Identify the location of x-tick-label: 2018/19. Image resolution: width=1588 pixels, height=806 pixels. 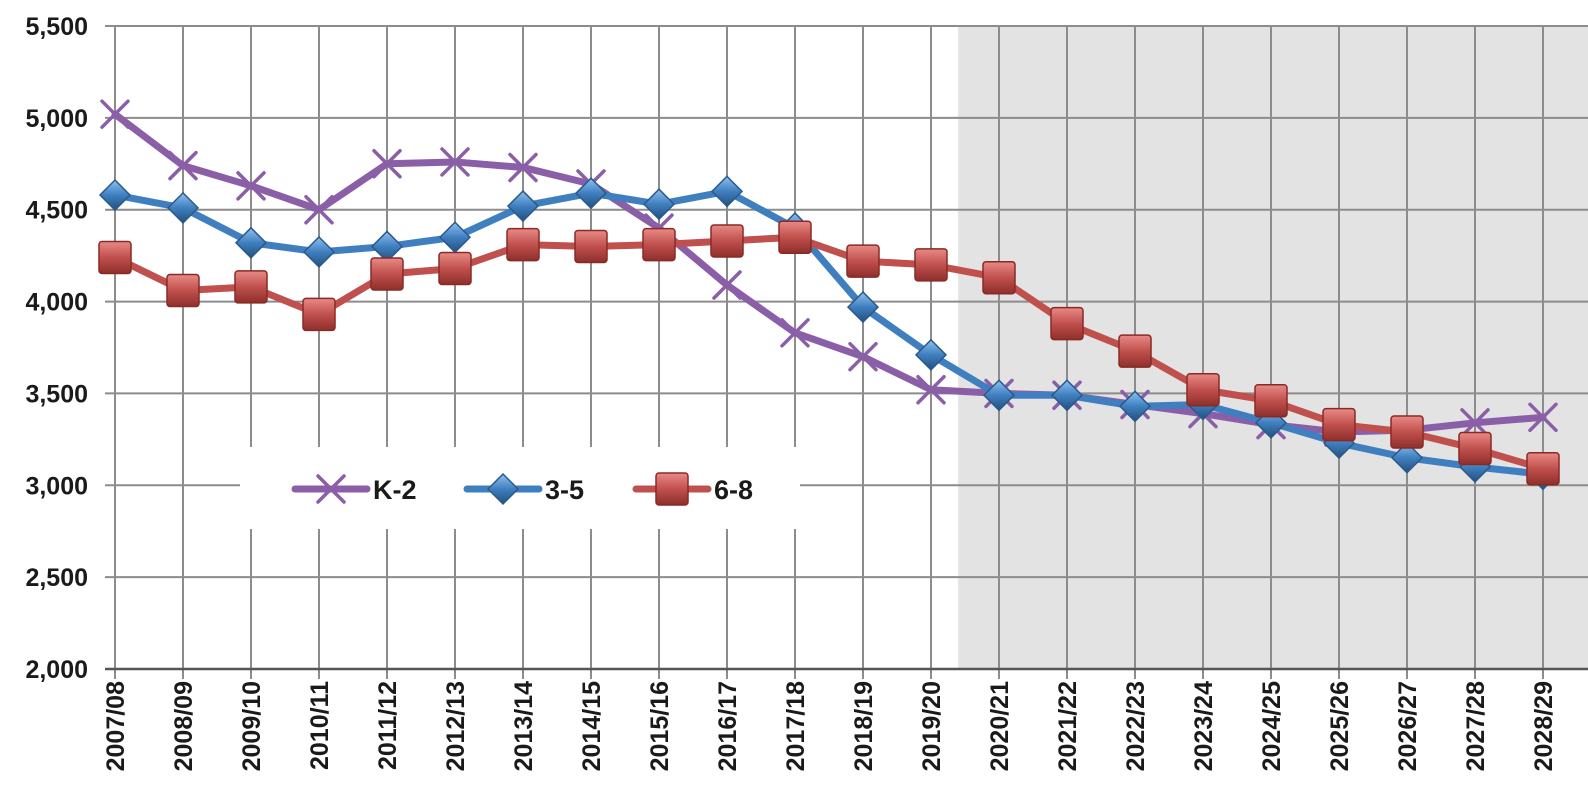
(864, 726).